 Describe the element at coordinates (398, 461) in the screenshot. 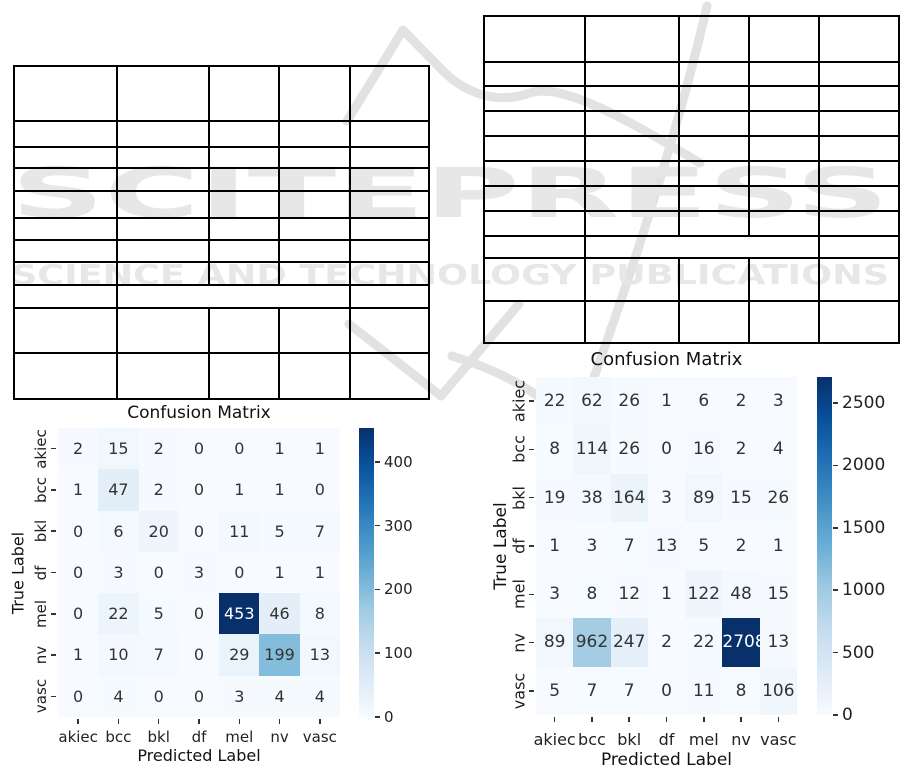

I see `colorbar-tick-label: 400` at that location.